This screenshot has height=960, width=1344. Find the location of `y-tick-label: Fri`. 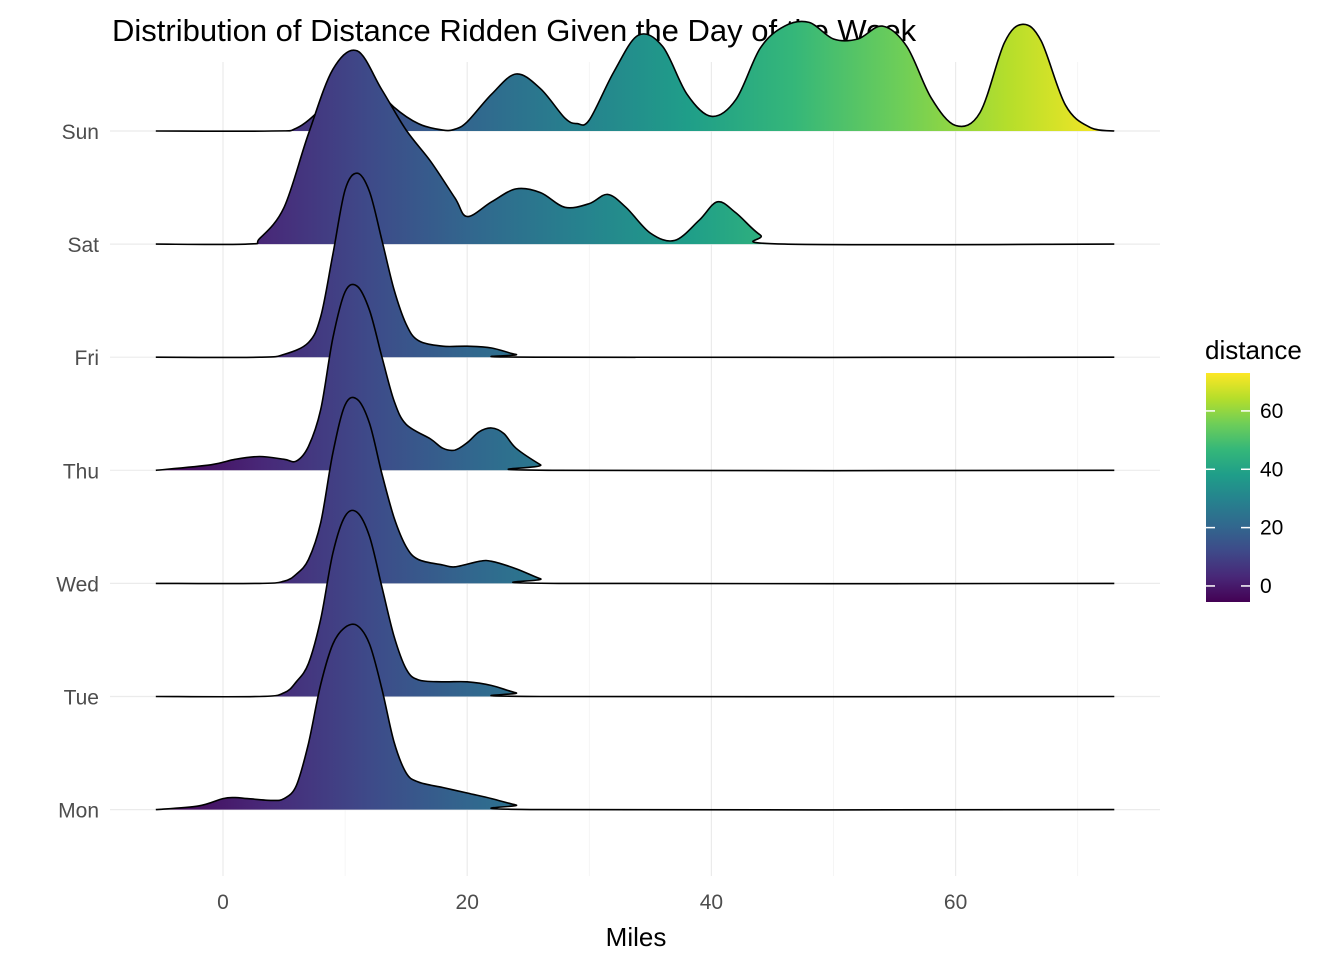

y-tick-label: Fri is located at coordinates (87, 358).